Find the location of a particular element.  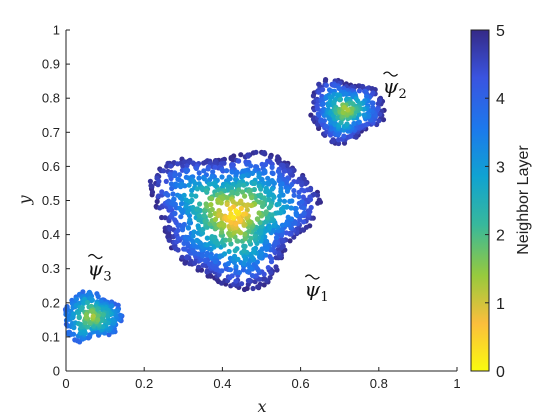

y-tick-label: 0.6 is located at coordinates (51, 166).